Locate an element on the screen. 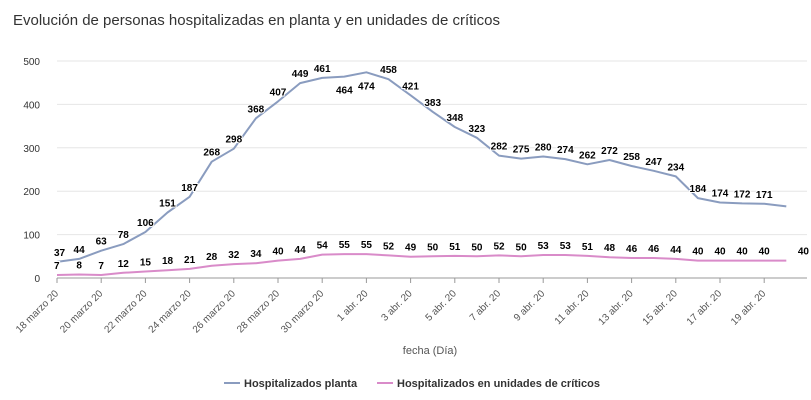  data-label-criticos: 32 is located at coordinates (234, 255).